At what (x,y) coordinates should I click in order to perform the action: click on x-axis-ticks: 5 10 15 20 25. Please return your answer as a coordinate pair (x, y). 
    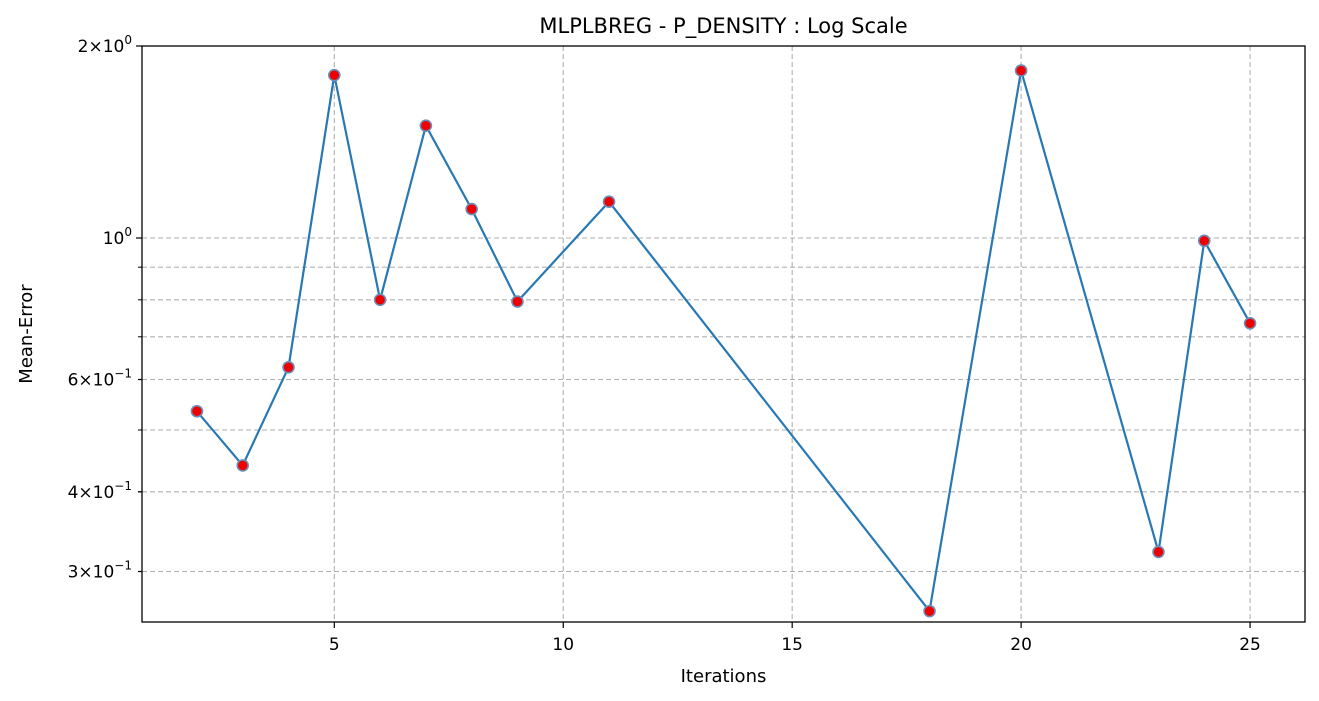
    Looking at the image, I should click on (795, 638).